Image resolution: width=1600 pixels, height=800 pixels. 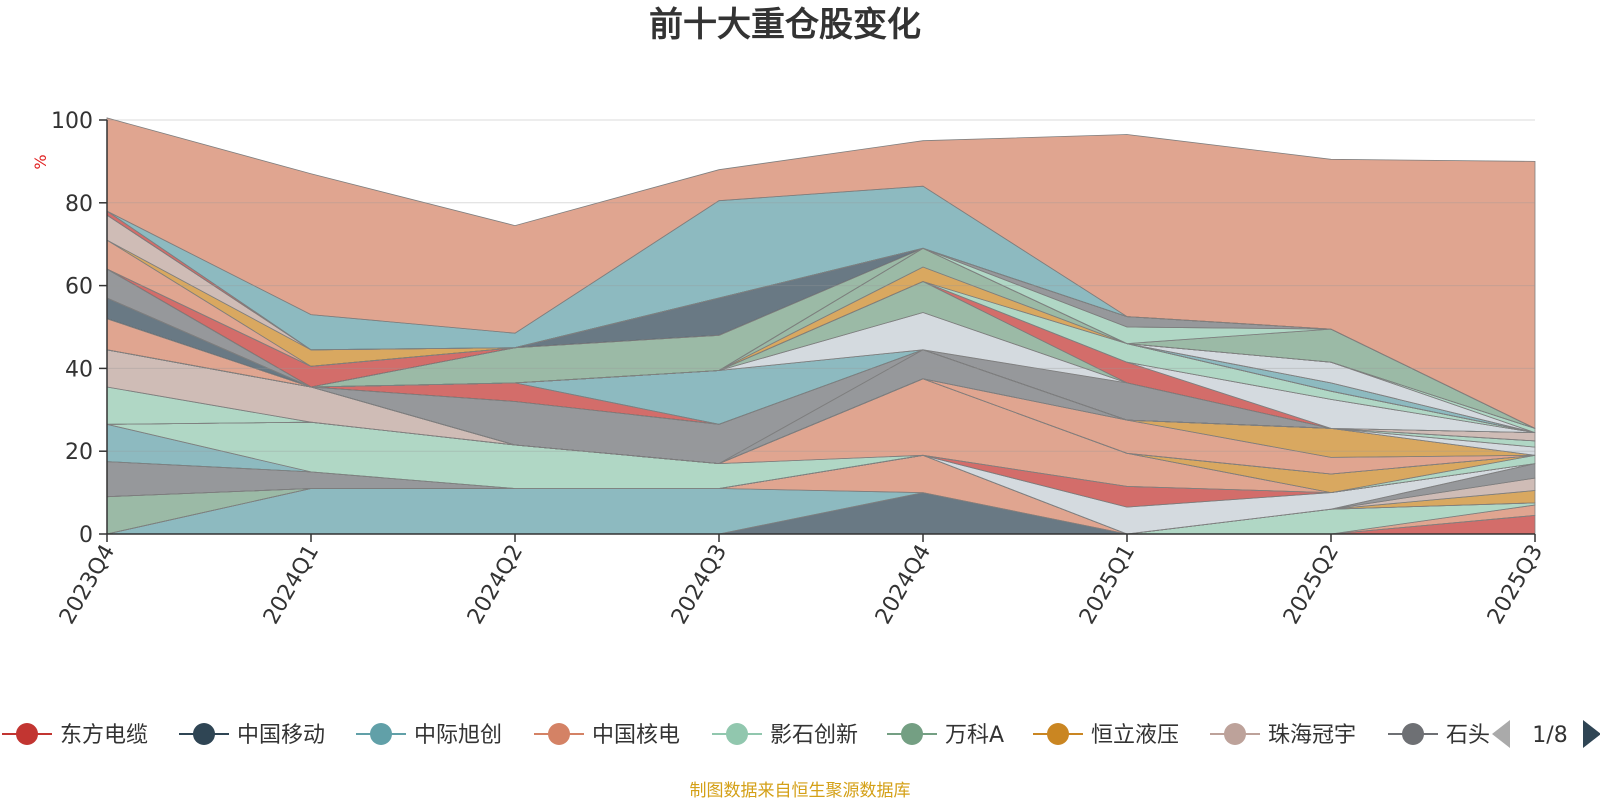 I want to click on x-tick-label-6: 2025Q2, so click(x=1311, y=585).